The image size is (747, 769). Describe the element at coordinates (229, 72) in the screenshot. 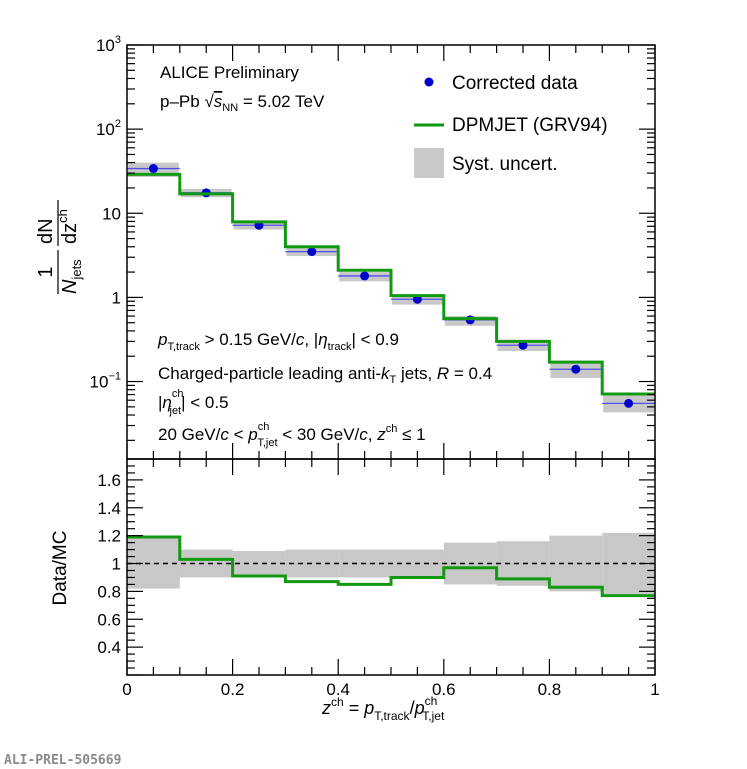

I see `alice-preliminary-label: ALICE Preliminary` at that location.